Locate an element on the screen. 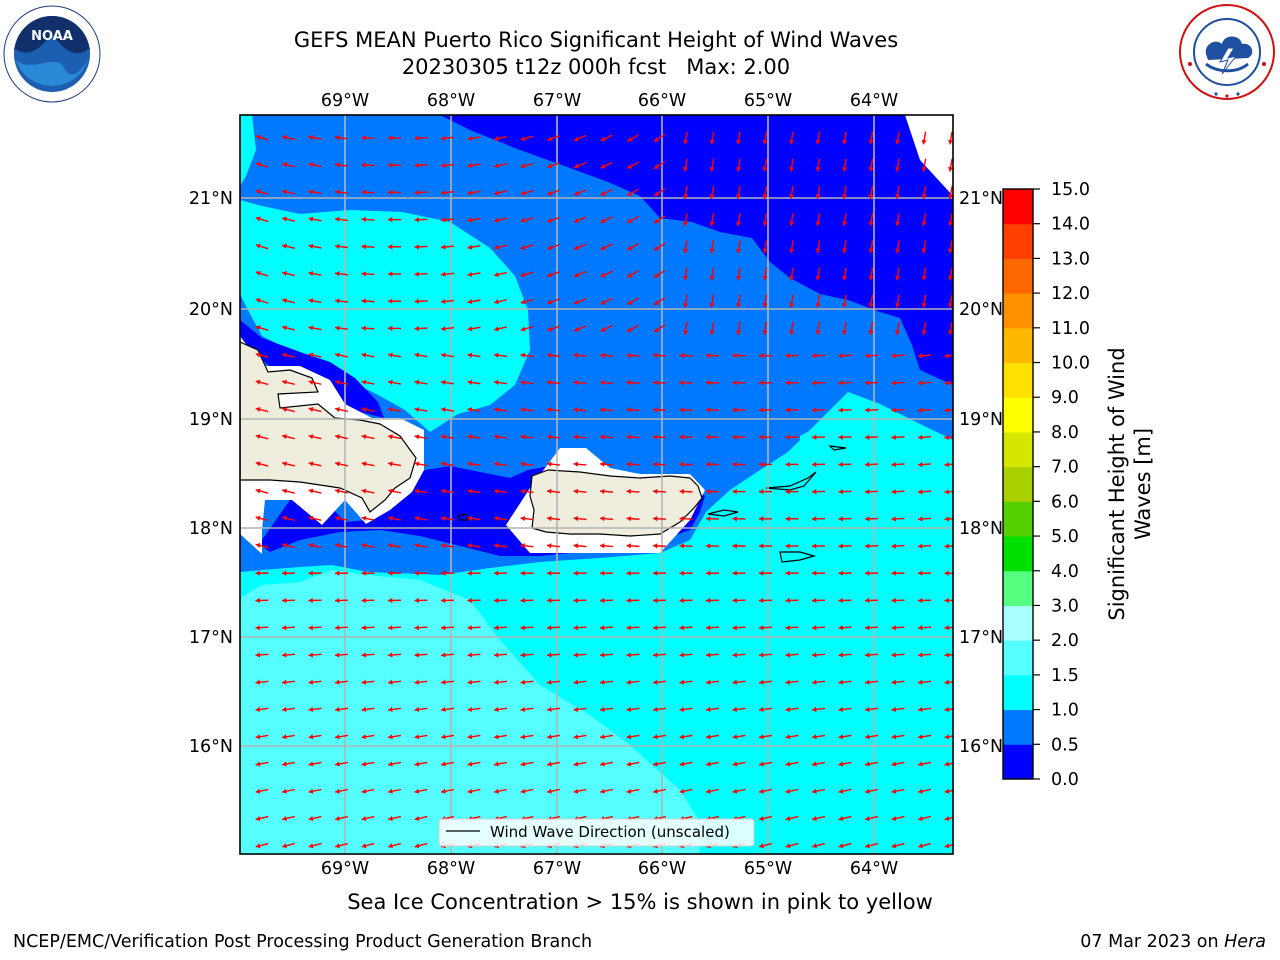 Image resolution: width=1280 pixels, height=960 pixels. lat-label: 21°N is located at coordinates (981, 199).